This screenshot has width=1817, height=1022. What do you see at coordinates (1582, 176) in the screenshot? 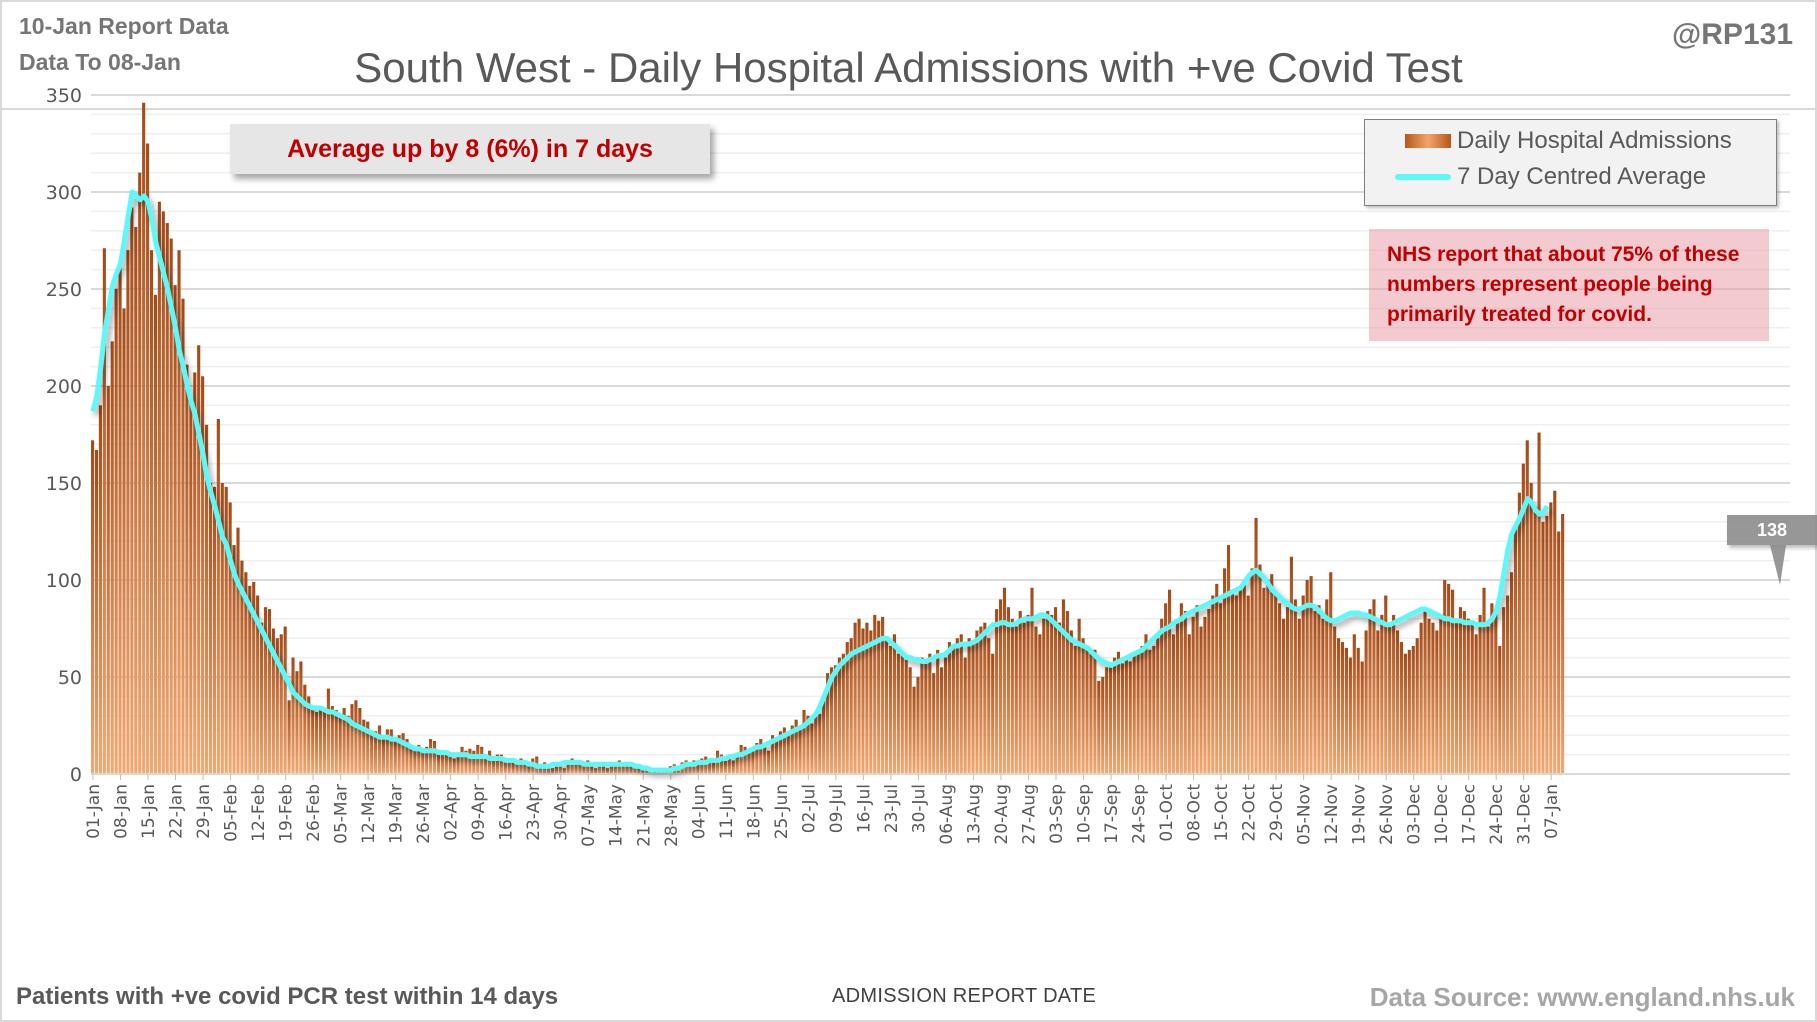
I see `legend-label: 7 Day Centred Average` at bounding box center [1582, 176].